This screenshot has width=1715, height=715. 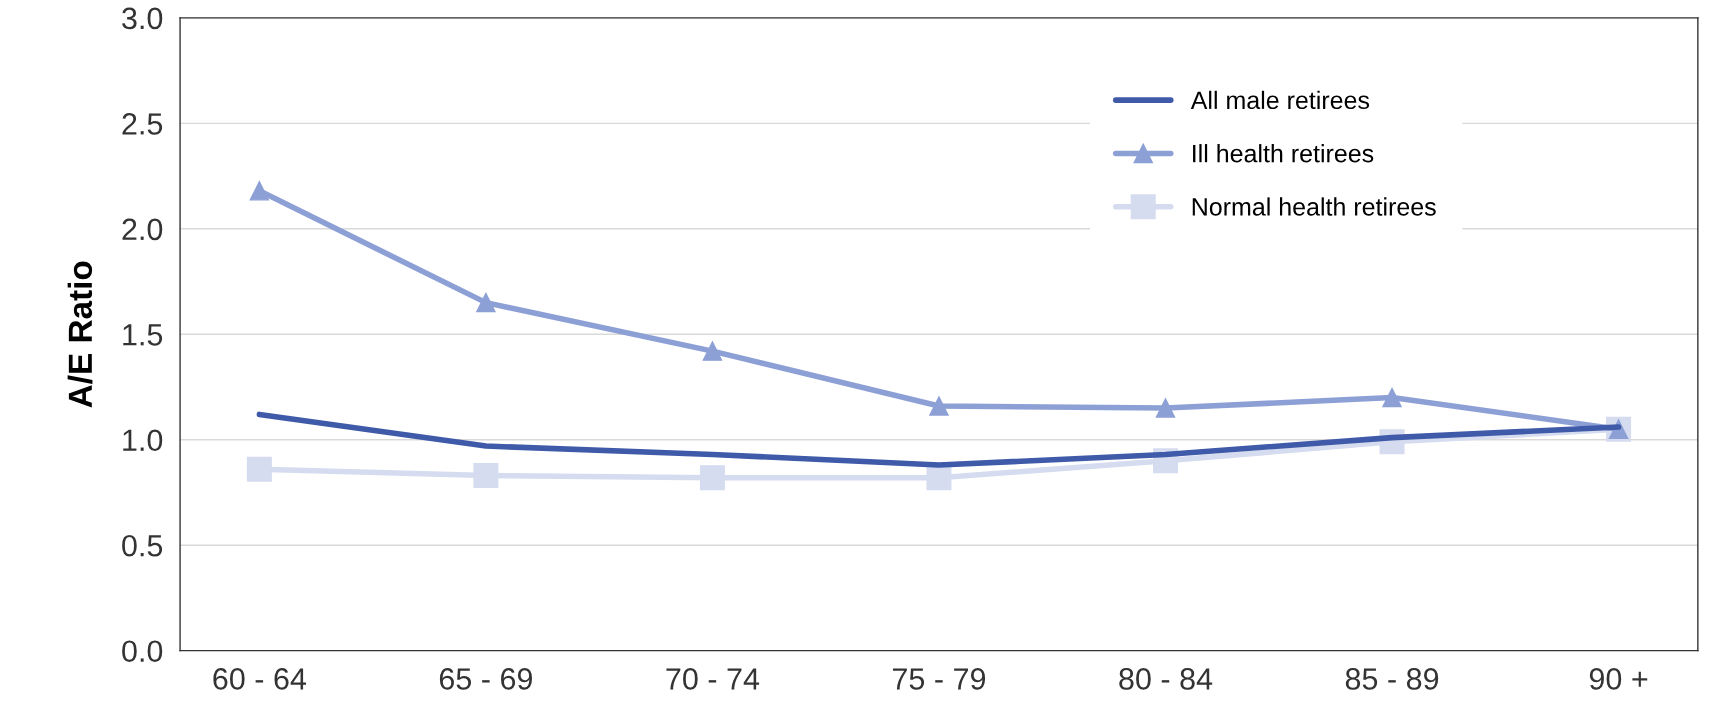 What do you see at coordinates (143, 335) in the screenshot?
I see `y-tick-label: 1.5` at bounding box center [143, 335].